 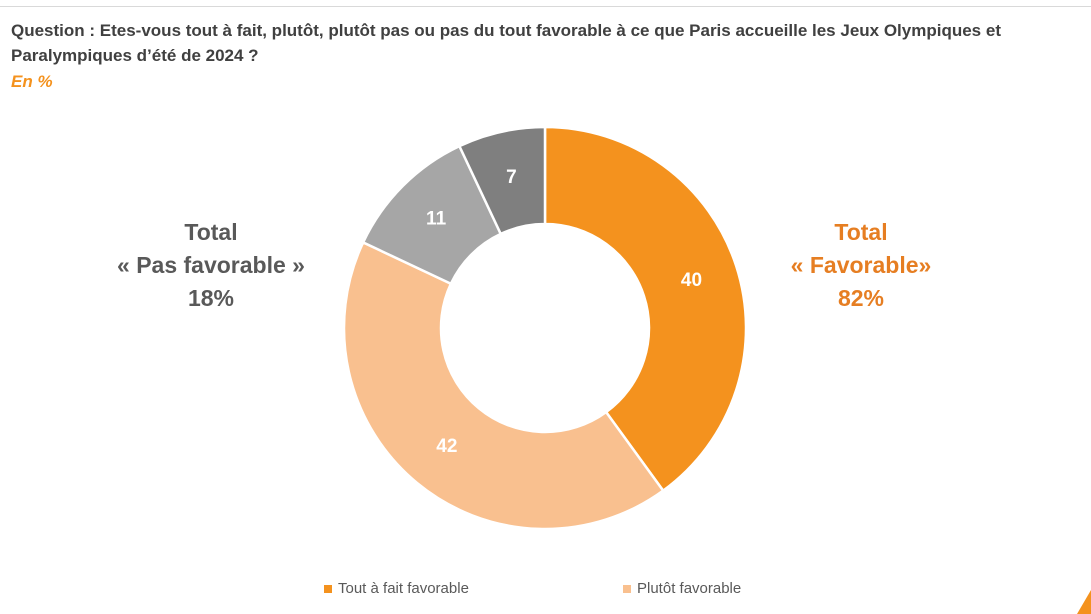 I want to click on total-favorable-value: 82%, so click(x=861, y=298).